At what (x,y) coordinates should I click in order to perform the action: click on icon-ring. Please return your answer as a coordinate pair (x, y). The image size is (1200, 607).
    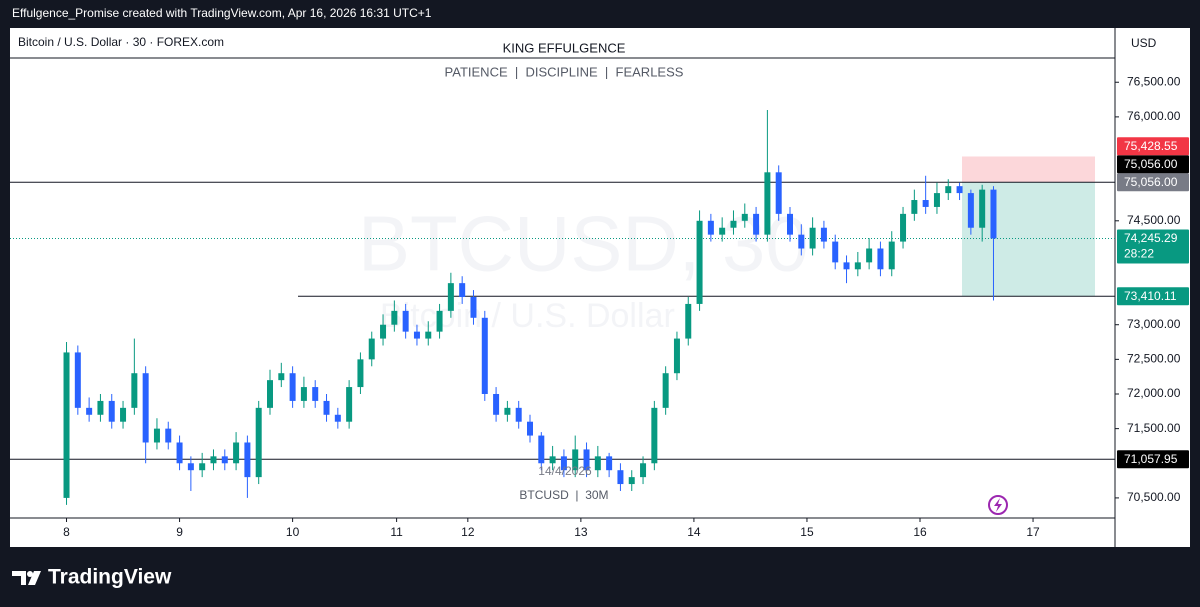
    Looking at the image, I should click on (998, 505).